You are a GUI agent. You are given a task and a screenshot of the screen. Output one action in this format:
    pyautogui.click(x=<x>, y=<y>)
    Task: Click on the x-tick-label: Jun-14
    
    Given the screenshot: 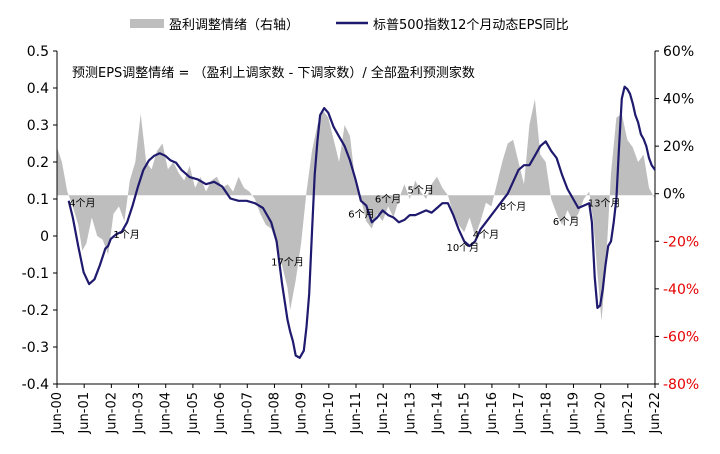 What is the action you would take?
    pyautogui.click(x=438, y=413)
    